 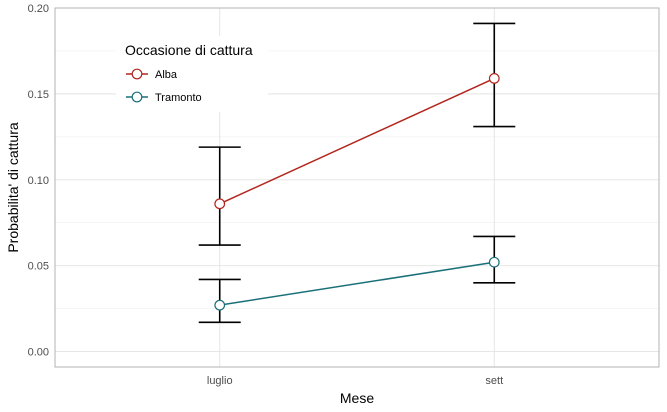 I want to click on series-line-tramonto, so click(x=357, y=283).